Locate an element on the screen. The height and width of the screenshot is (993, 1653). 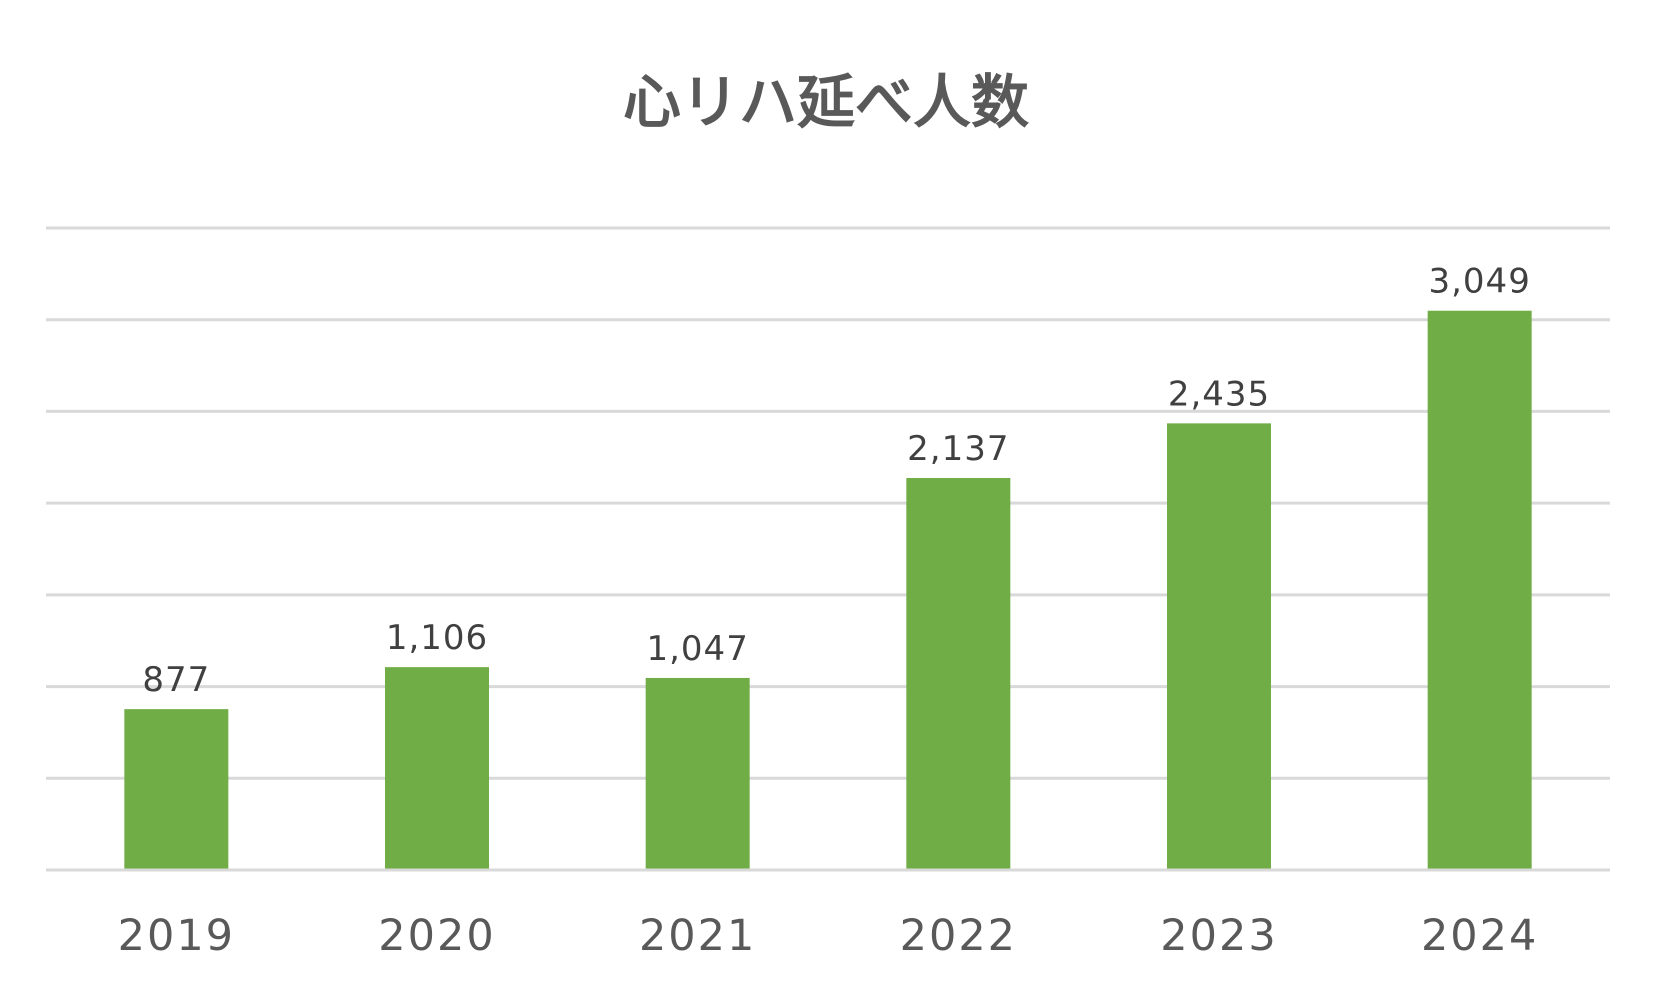
bar-2020 is located at coordinates (437, 768).